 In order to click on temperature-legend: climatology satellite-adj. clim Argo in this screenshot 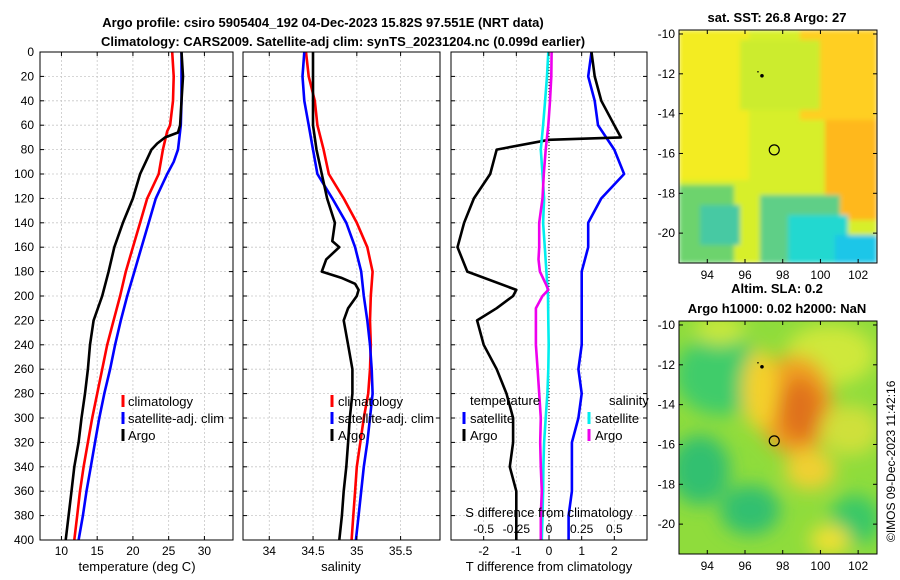, I will do `click(172, 418)`.